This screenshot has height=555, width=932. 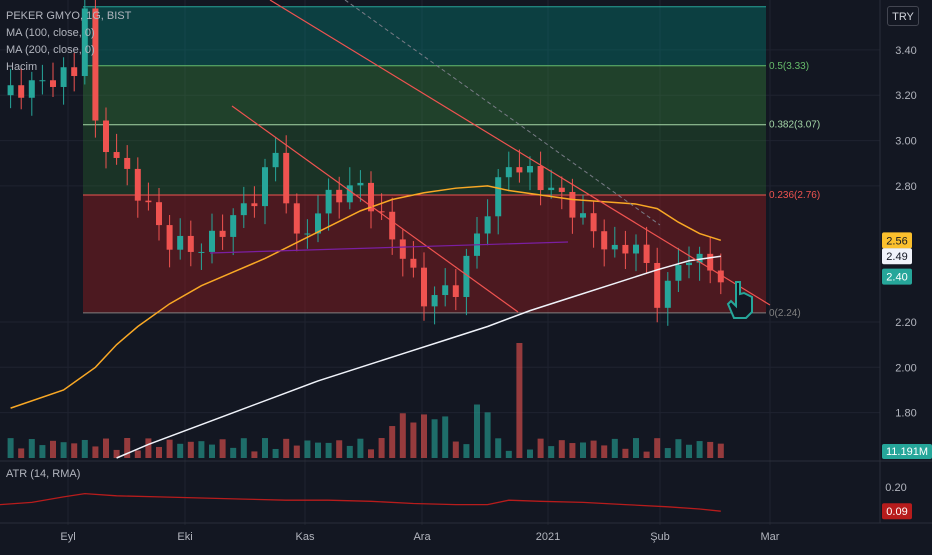 I want to click on legend-ma200: MA (200, close, 0), so click(x=50, y=50).